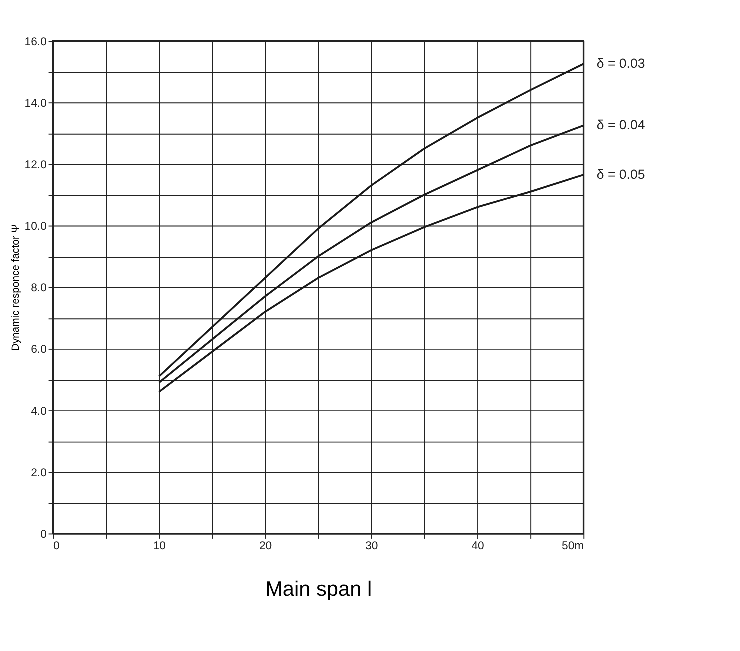 The height and width of the screenshot is (651, 740). Describe the element at coordinates (478, 546) in the screenshot. I see `x-tick-label: 40` at that location.